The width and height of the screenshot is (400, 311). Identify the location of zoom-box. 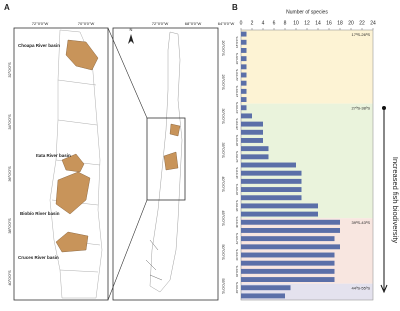
(166, 159).